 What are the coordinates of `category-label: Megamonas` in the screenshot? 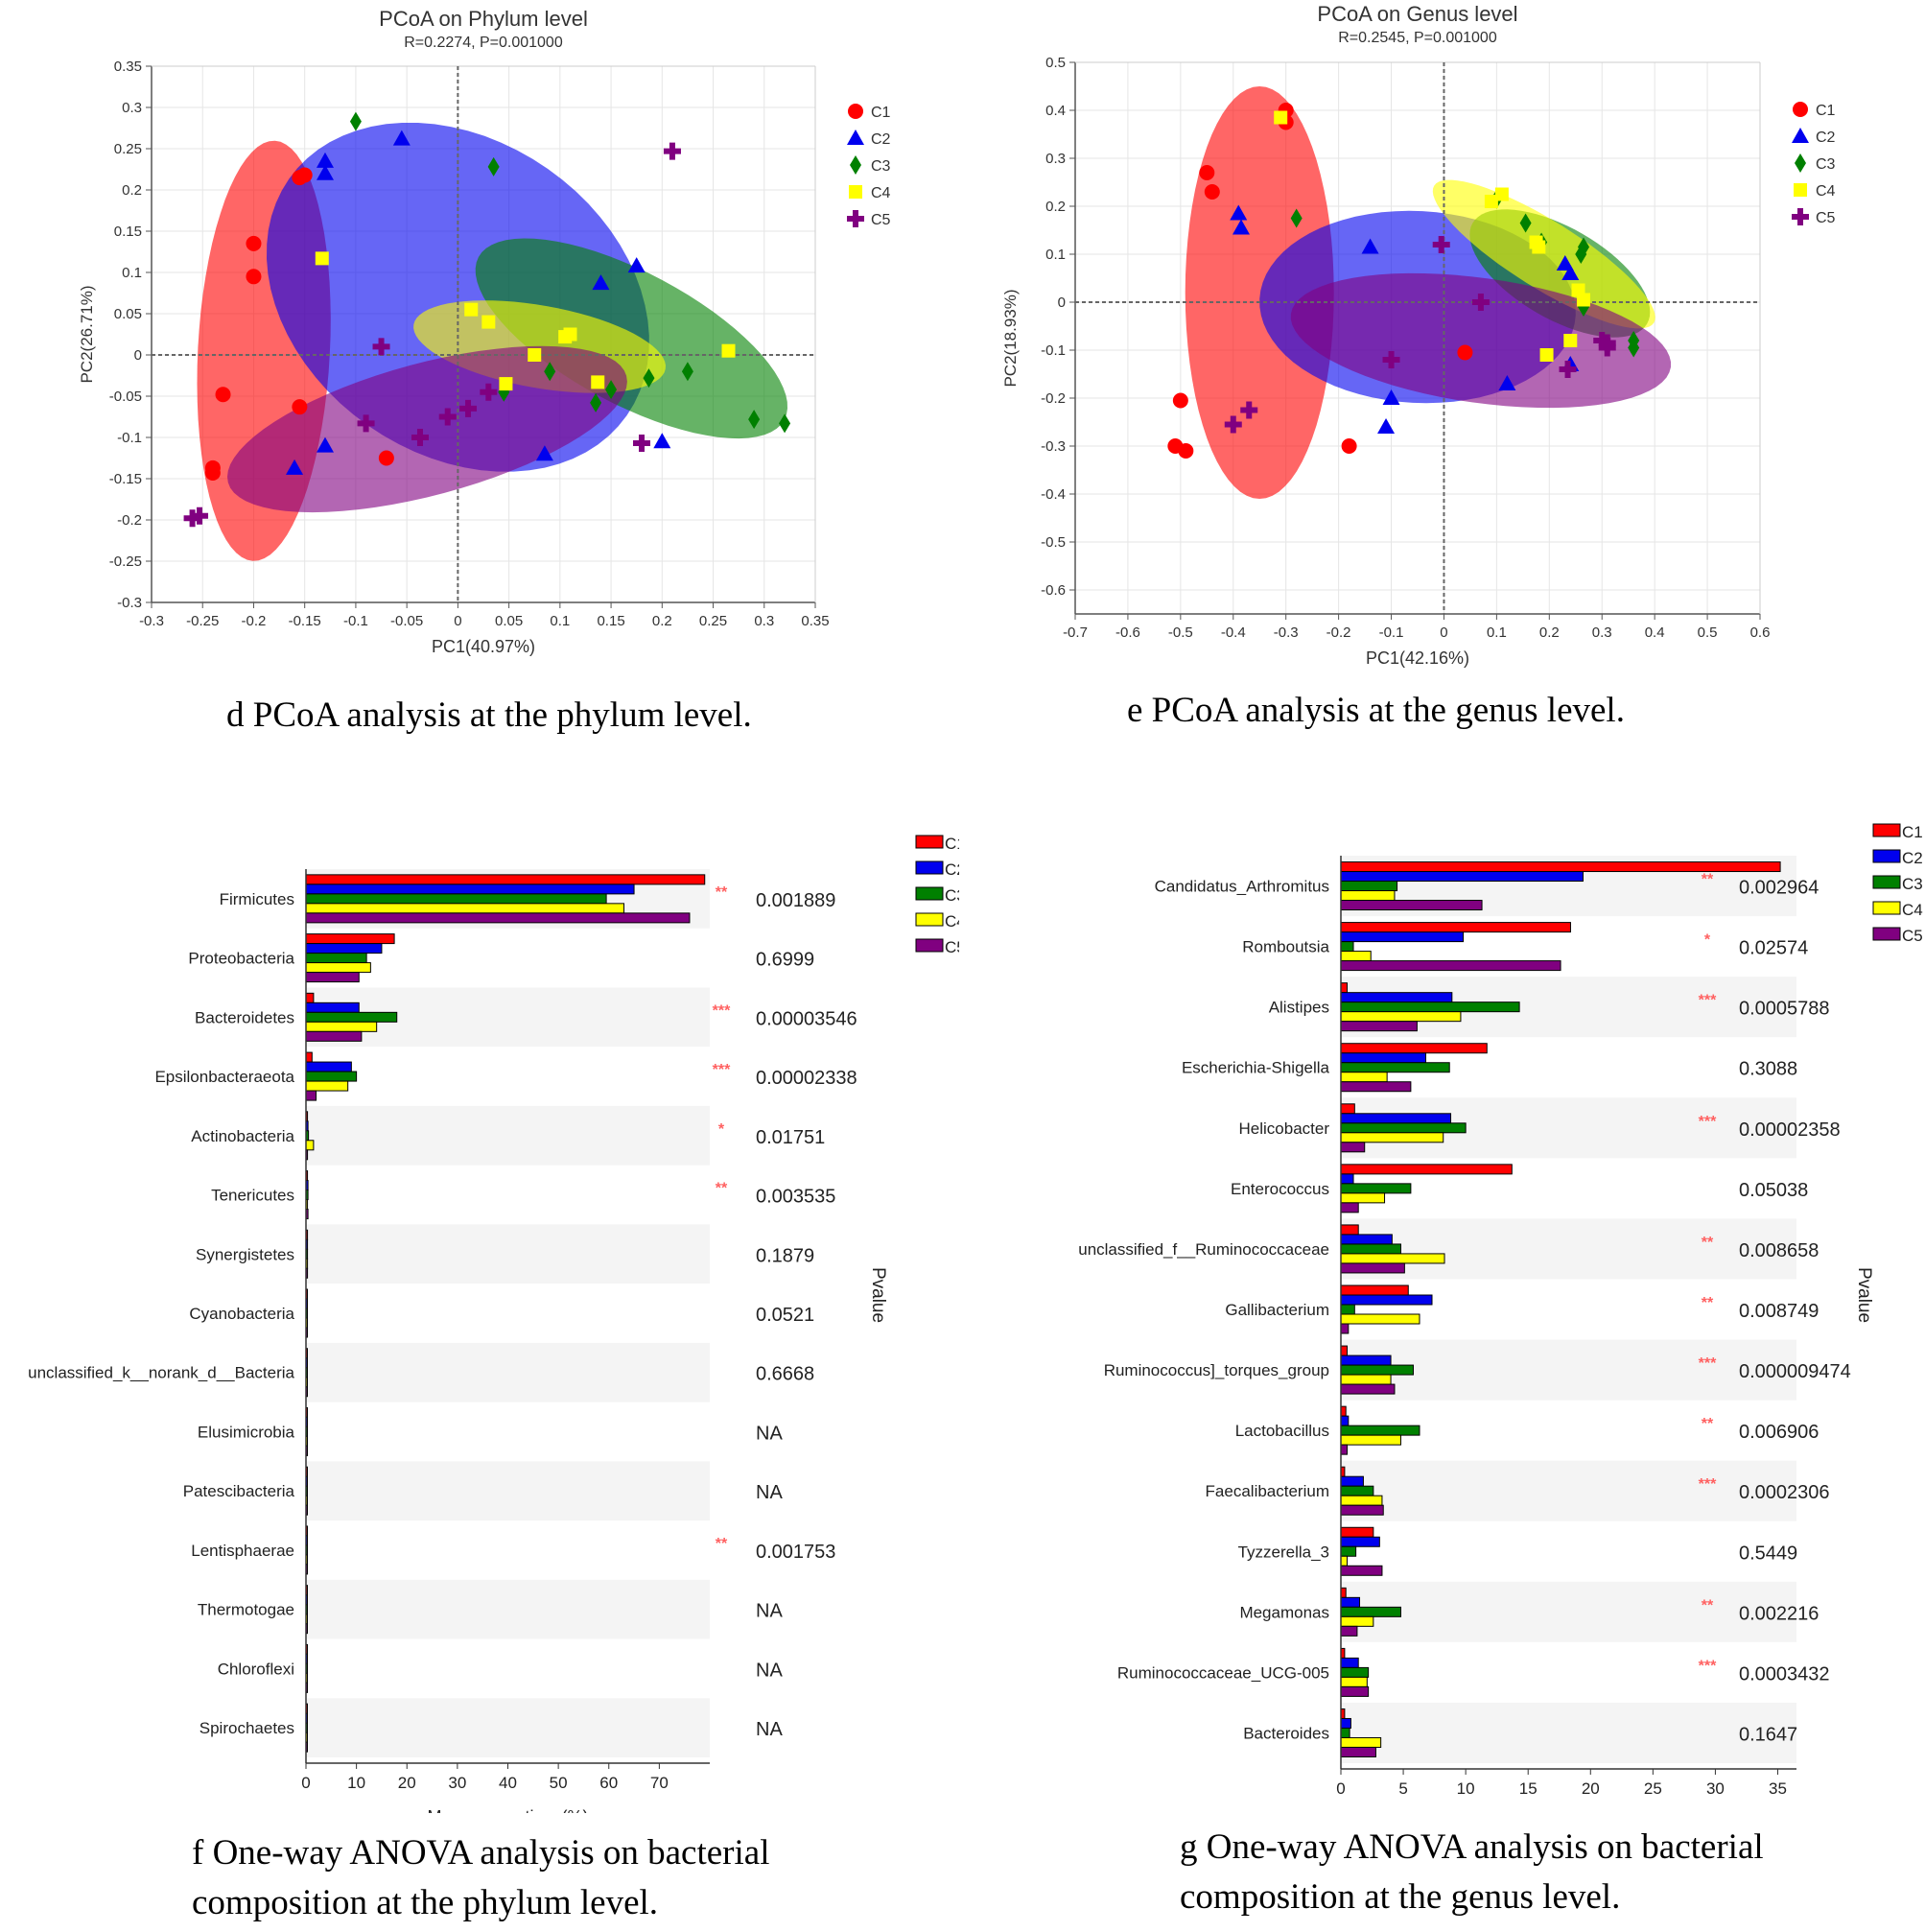 It's located at (1284, 1612).